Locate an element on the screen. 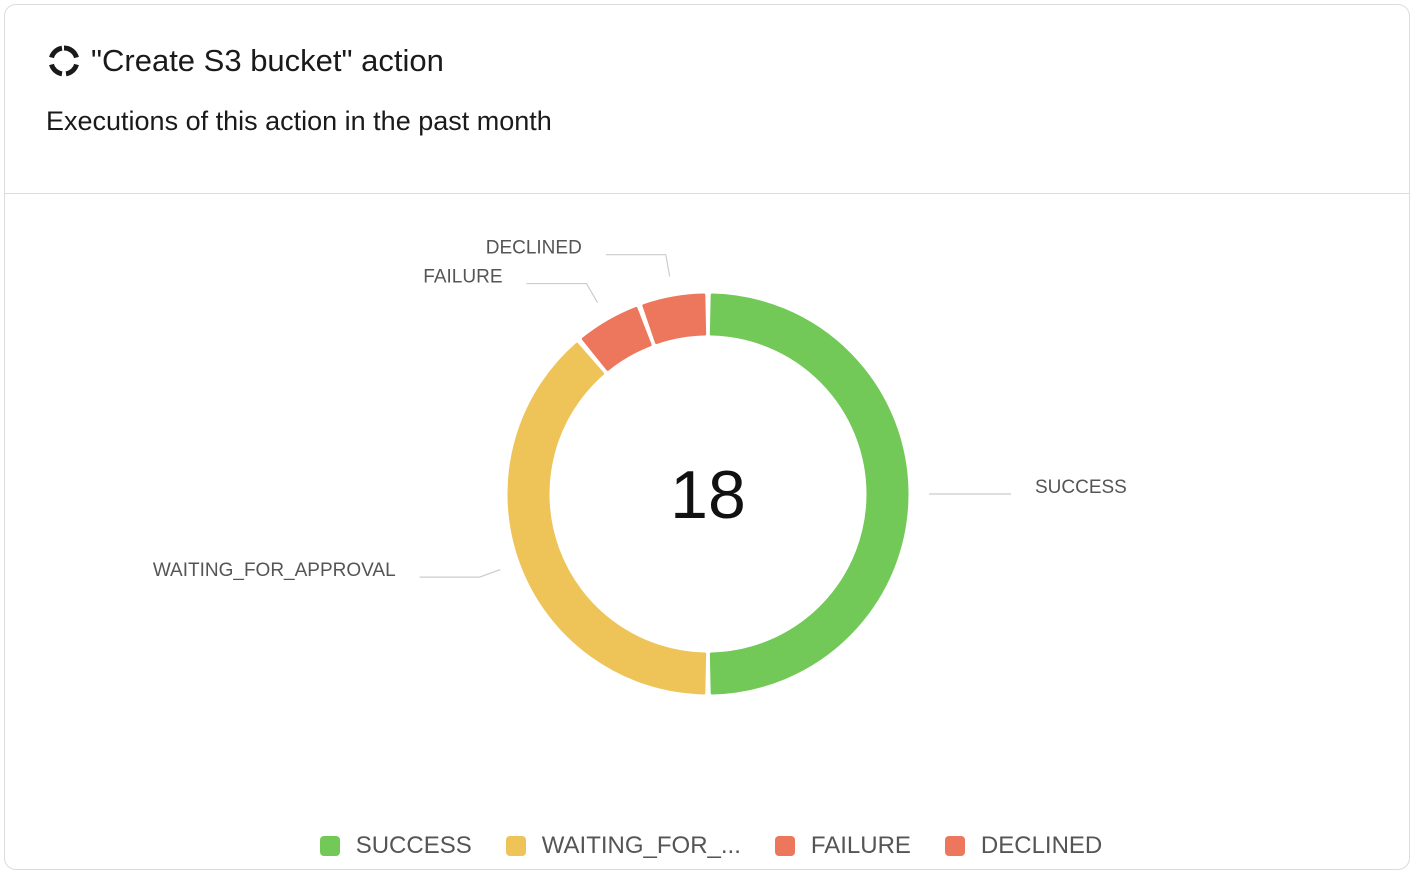  loading-circle-icon is located at coordinates (64, 61).